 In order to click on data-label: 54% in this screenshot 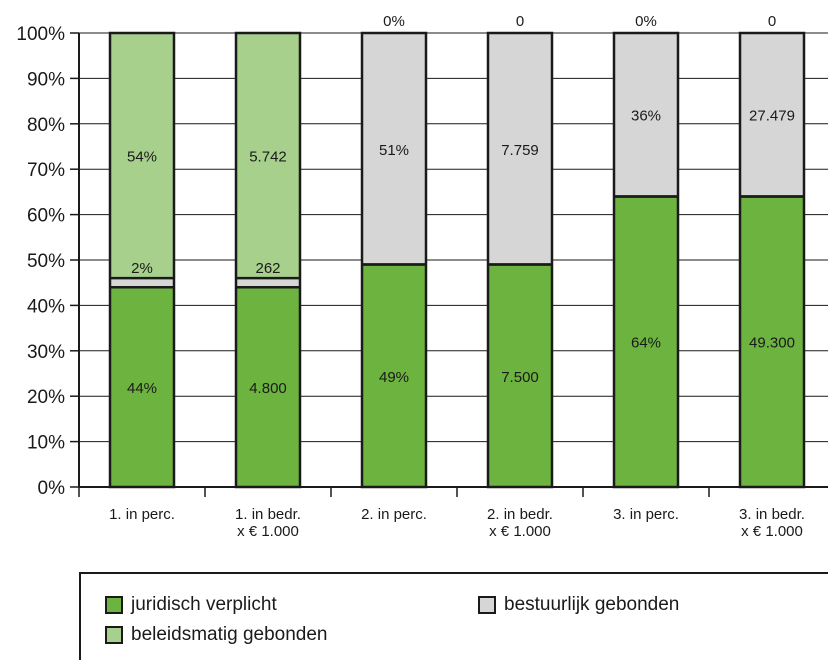, I will do `click(142, 157)`.